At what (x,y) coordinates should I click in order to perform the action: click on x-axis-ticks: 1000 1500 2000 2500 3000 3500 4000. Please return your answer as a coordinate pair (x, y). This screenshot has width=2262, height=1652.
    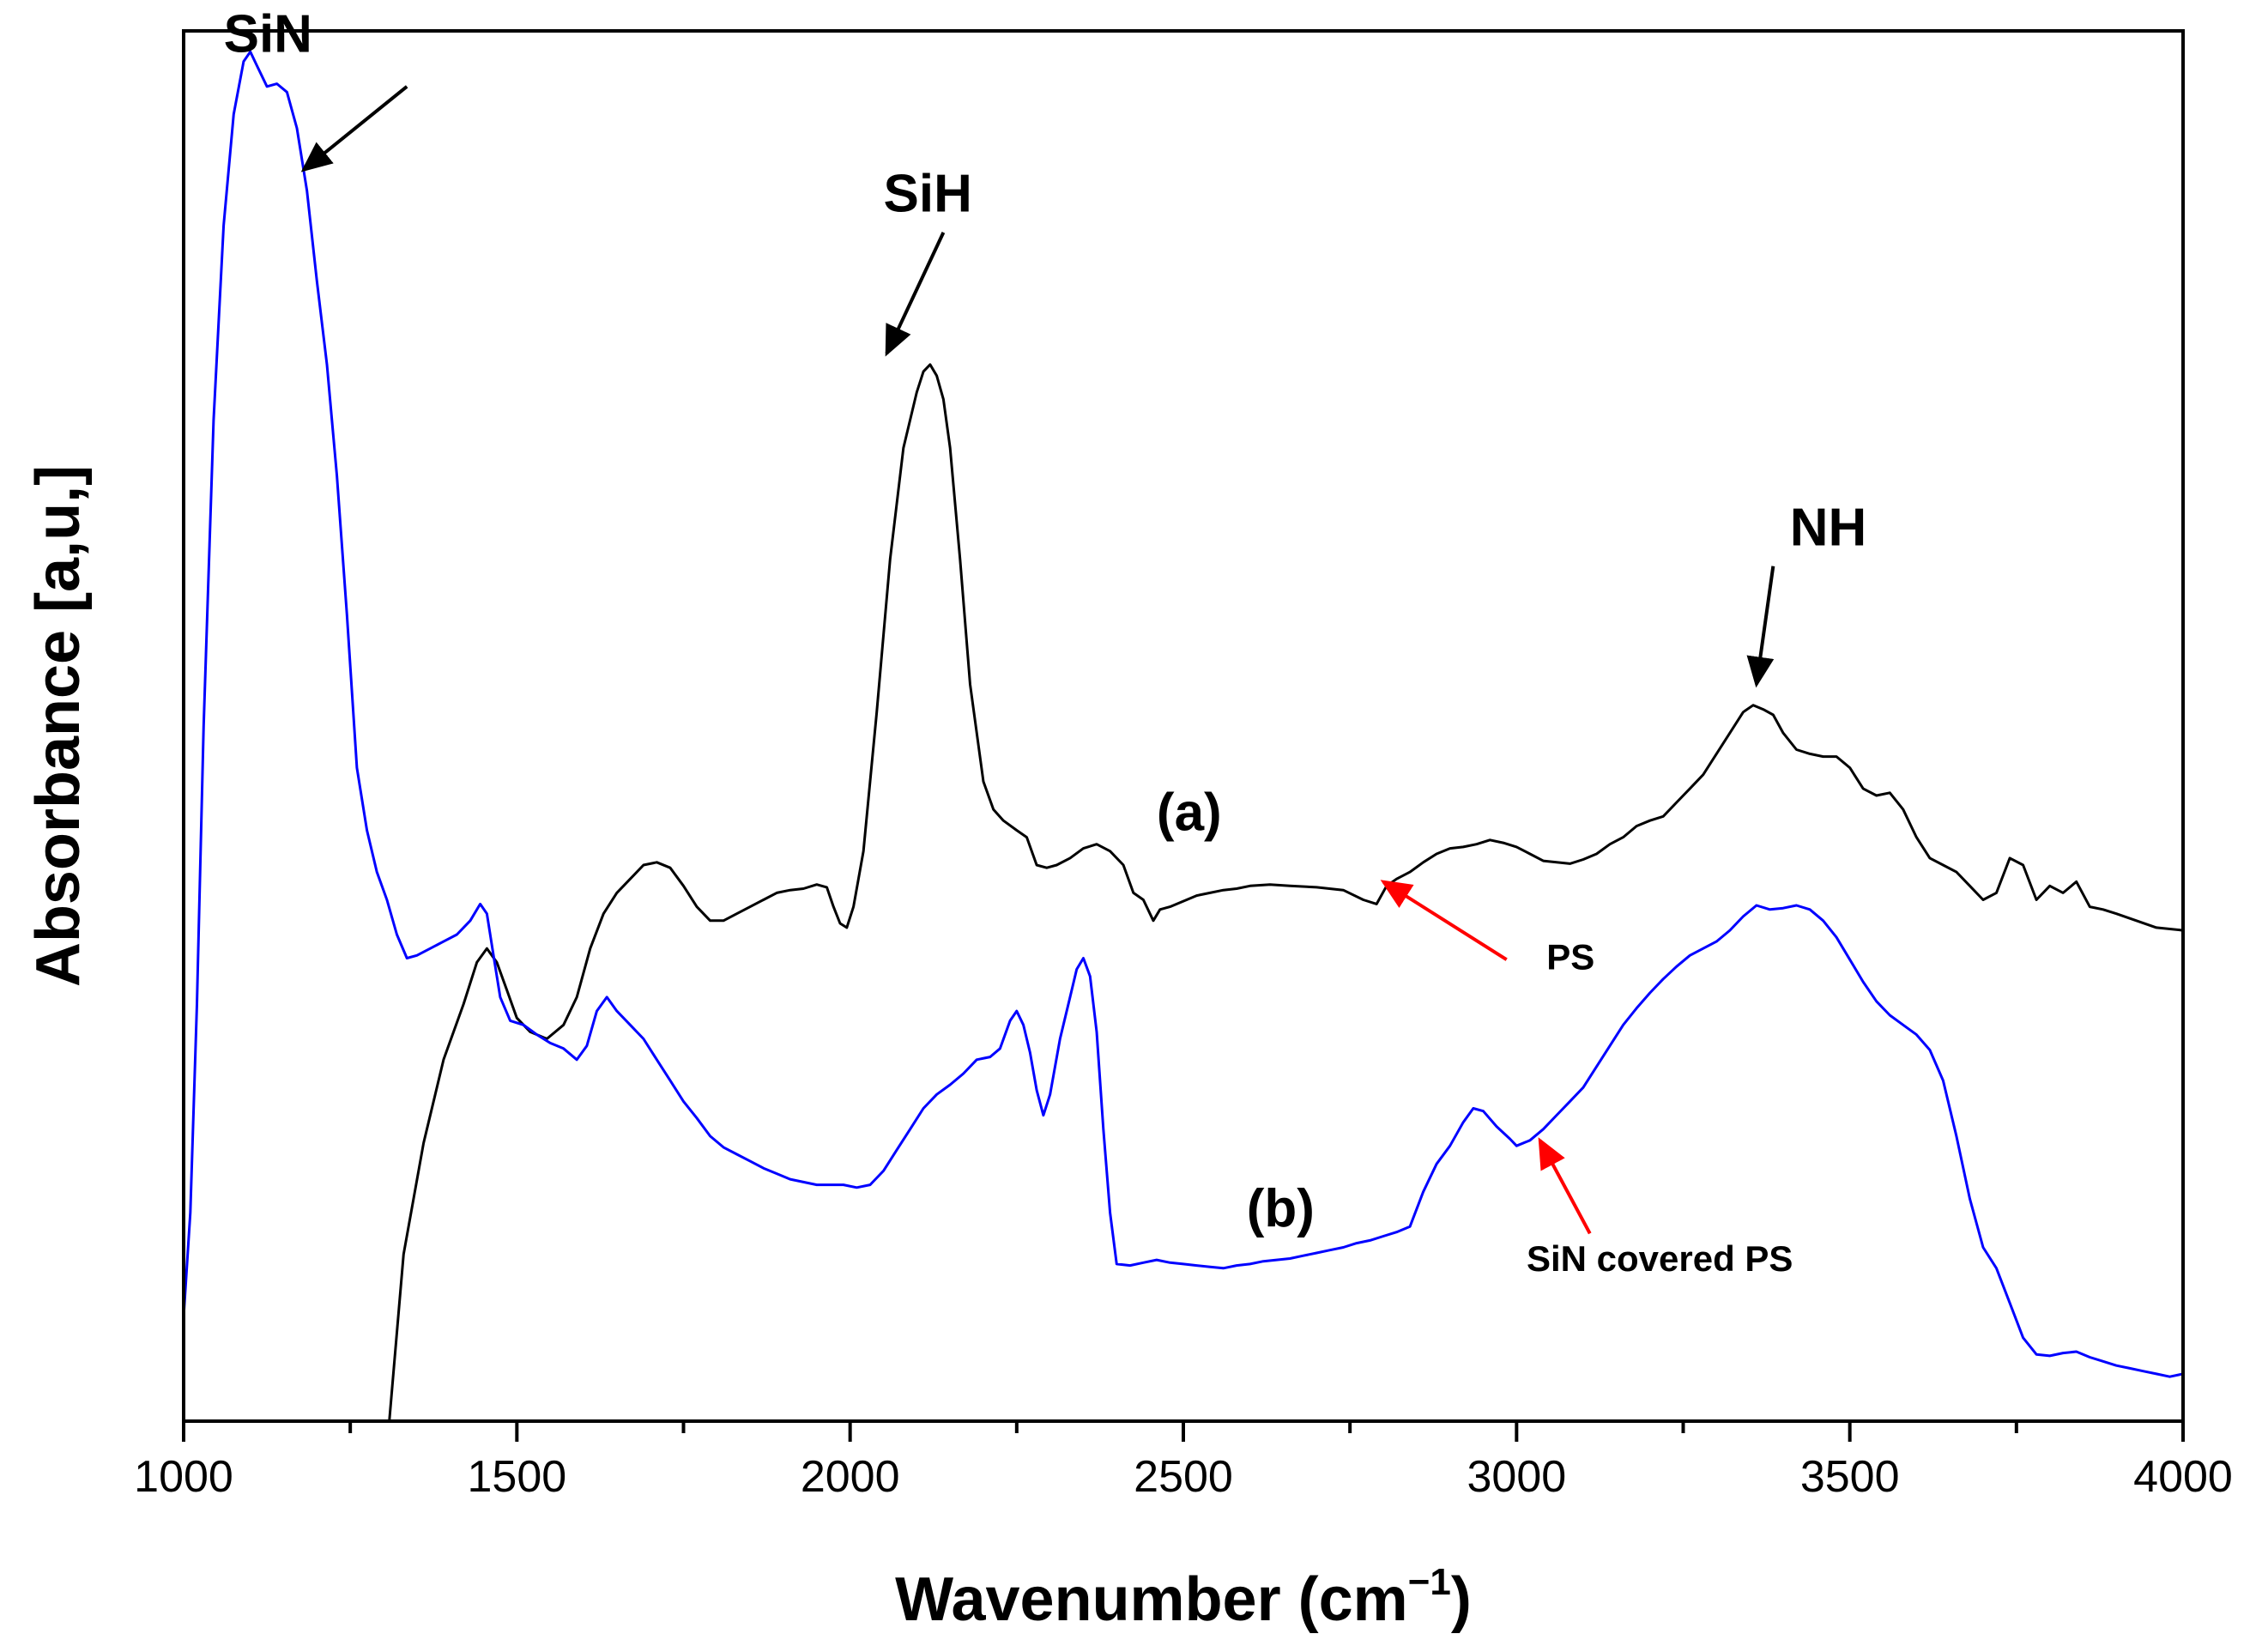
    Looking at the image, I should click on (1183, 1461).